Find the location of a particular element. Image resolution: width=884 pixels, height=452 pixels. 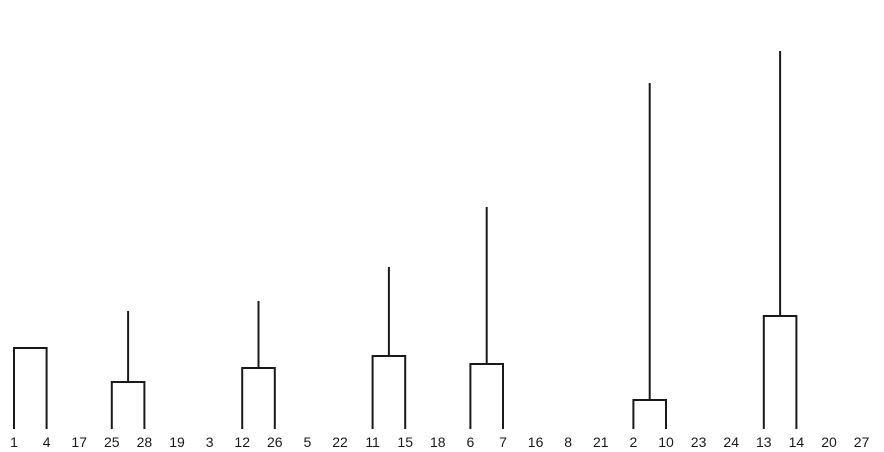

leaf-label: 3 is located at coordinates (210, 442).